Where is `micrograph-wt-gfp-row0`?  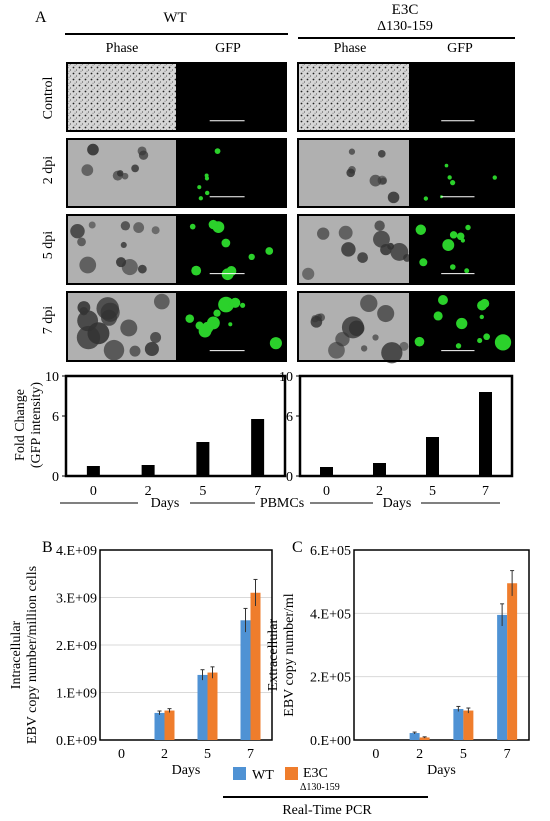 micrograph-wt-gfp-row0 is located at coordinates (231, 97).